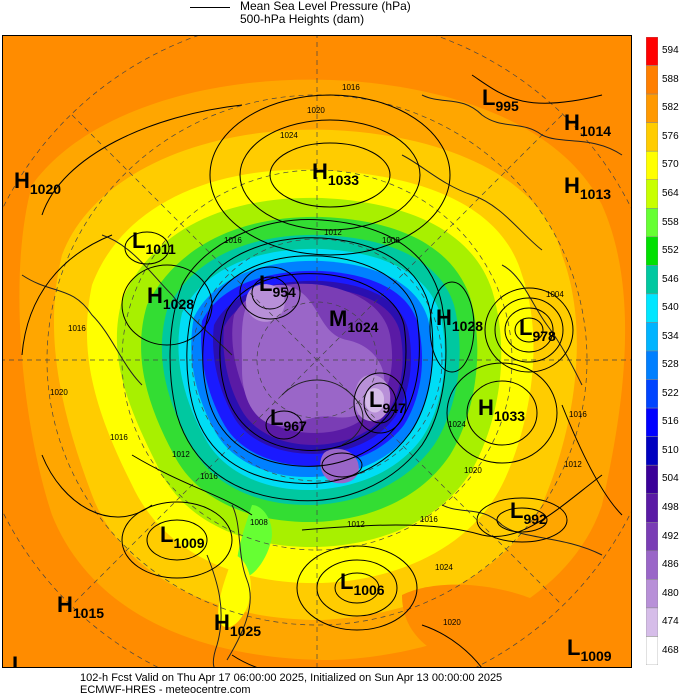 This screenshot has height=700, width=681. I want to click on colorbar-tick-label: 474, so click(670, 622).